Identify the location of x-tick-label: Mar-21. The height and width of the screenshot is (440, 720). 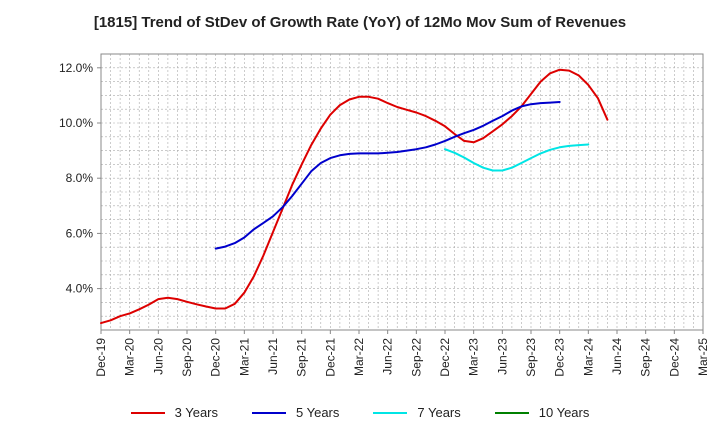
(244, 357).